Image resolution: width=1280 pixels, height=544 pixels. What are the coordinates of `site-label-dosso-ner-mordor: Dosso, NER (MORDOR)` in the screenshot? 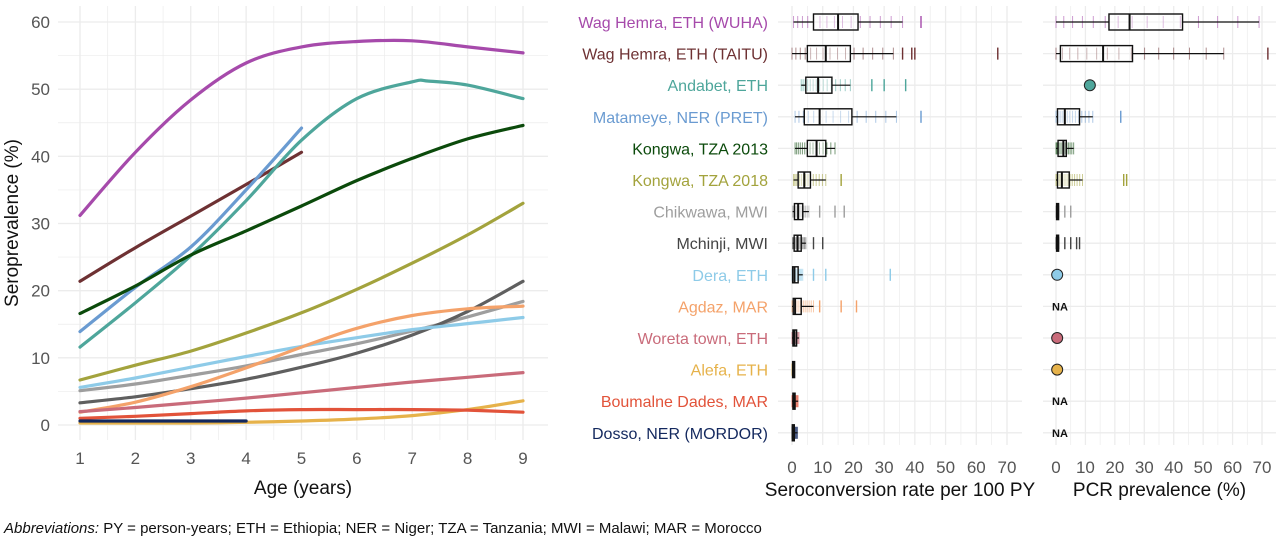 It's located at (680, 434).